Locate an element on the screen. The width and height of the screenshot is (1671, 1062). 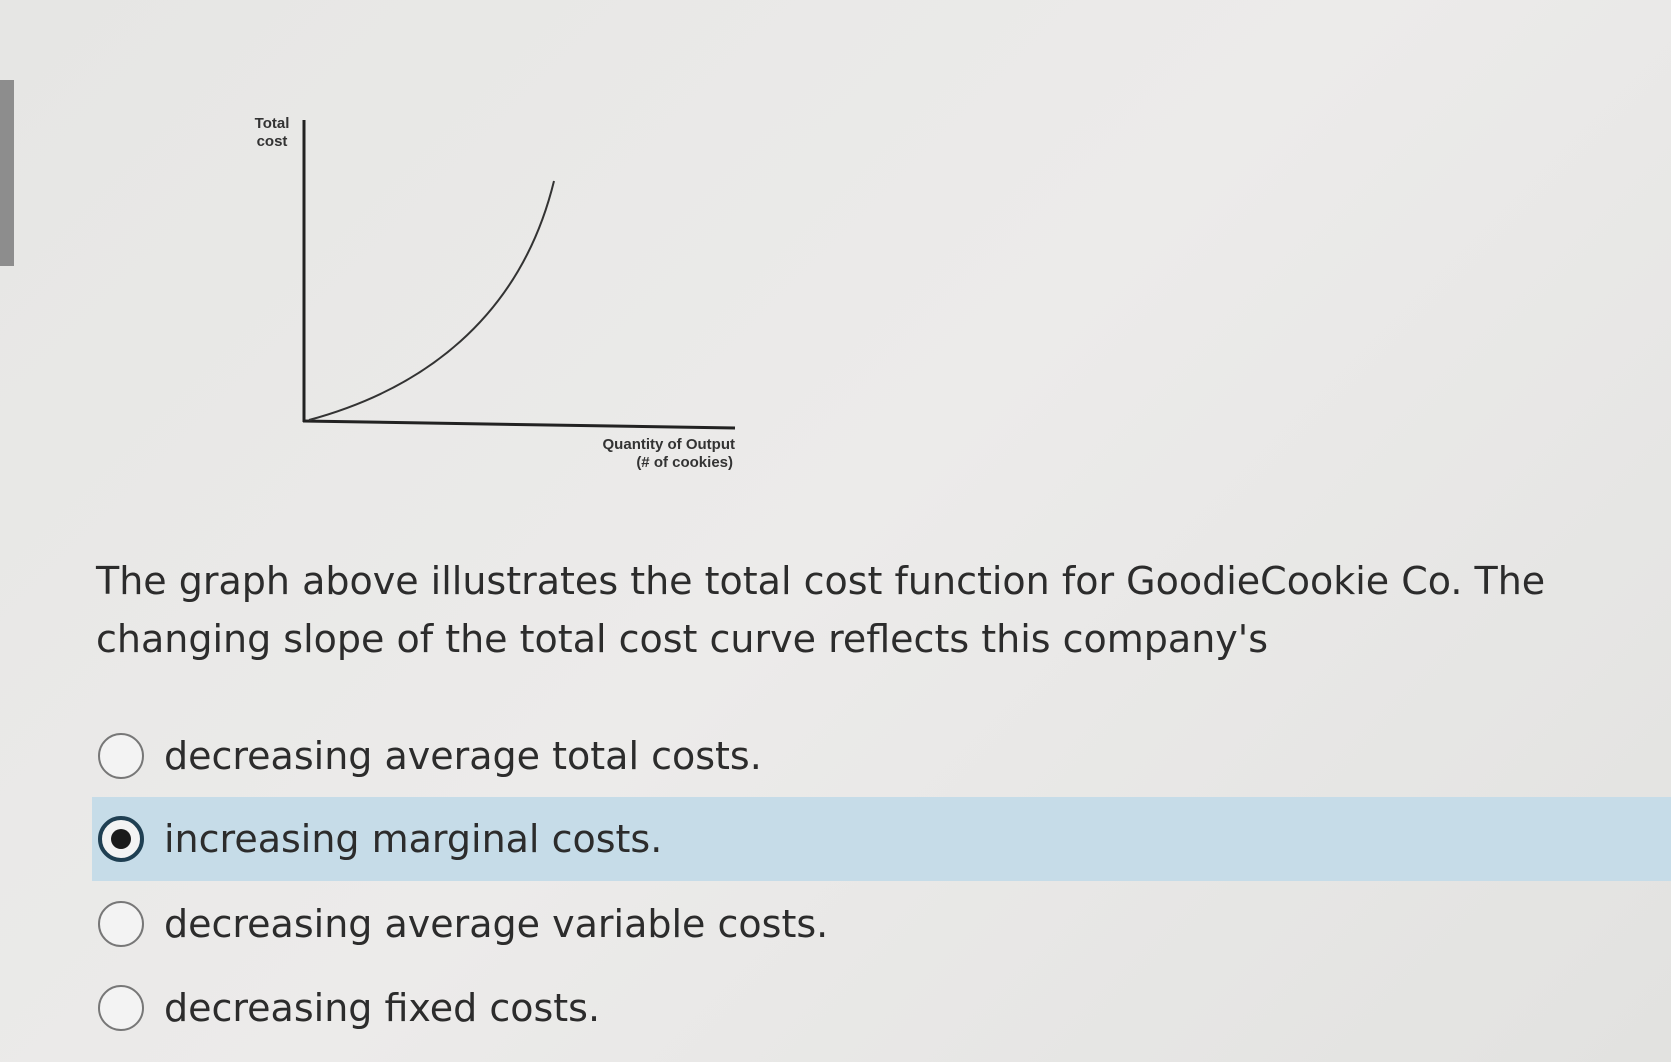
y-axis-label: Total is located at coordinates (272, 123).